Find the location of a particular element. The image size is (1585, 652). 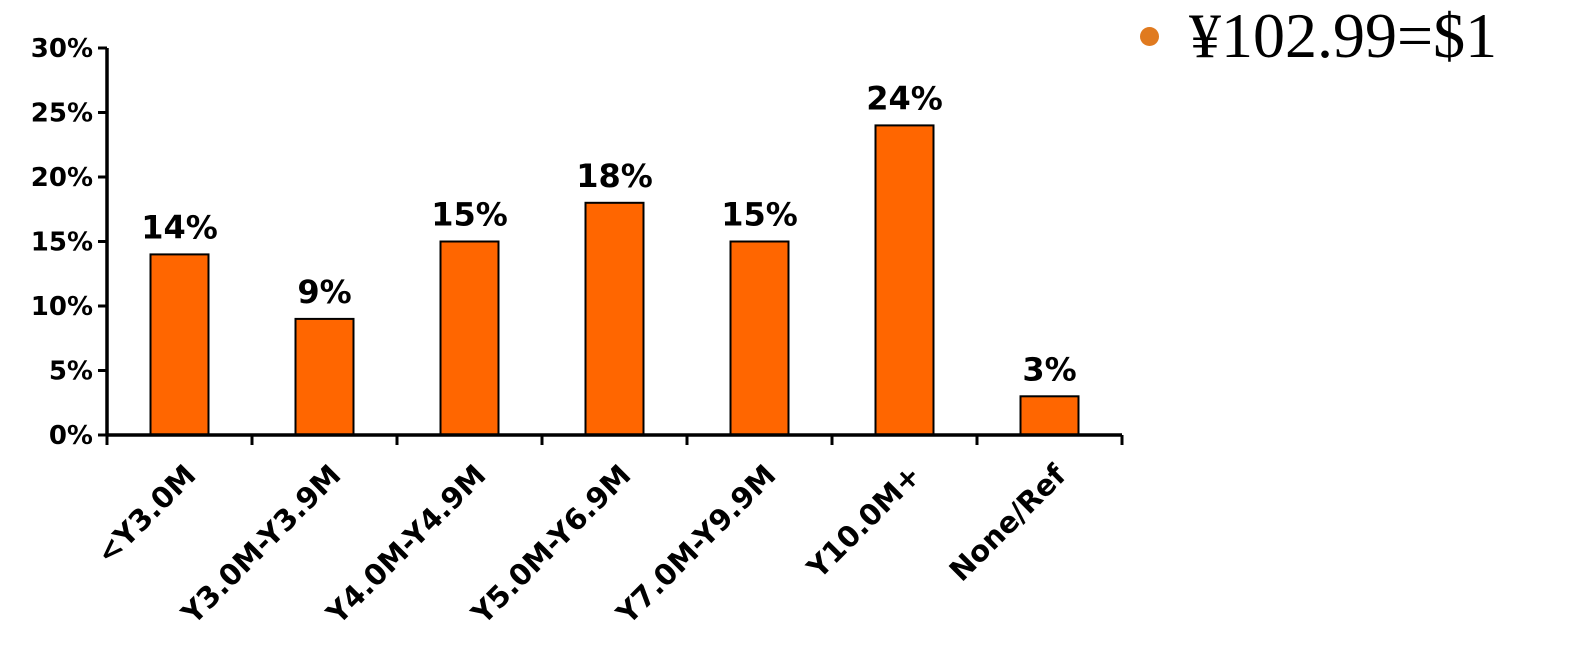

data-label: 14% is located at coordinates (179, 227).